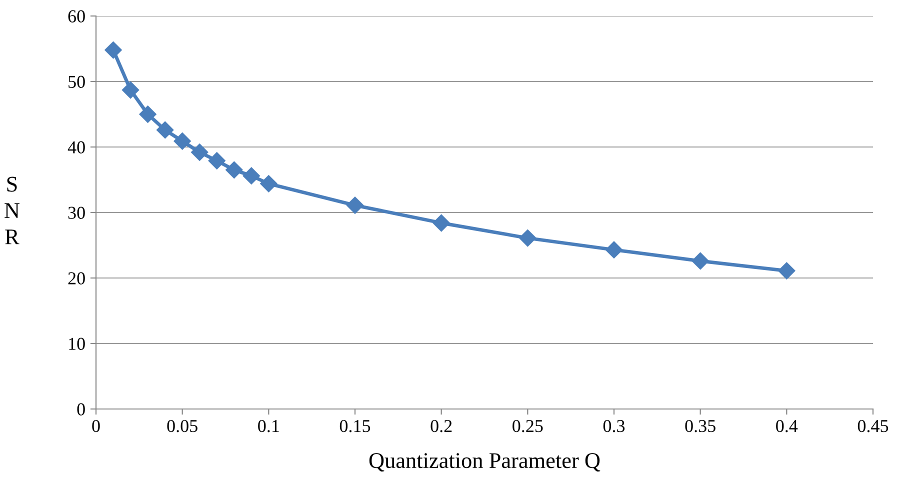  What do you see at coordinates (355, 426) in the screenshot?
I see `x-tick-label: 0.15` at bounding box center [355, 426].